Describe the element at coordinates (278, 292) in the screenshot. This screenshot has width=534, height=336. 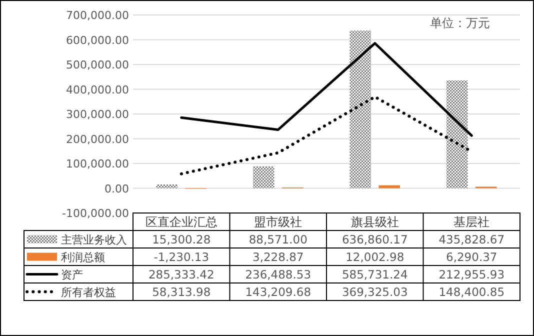
I see `data-label: 143,209.68` at that location.